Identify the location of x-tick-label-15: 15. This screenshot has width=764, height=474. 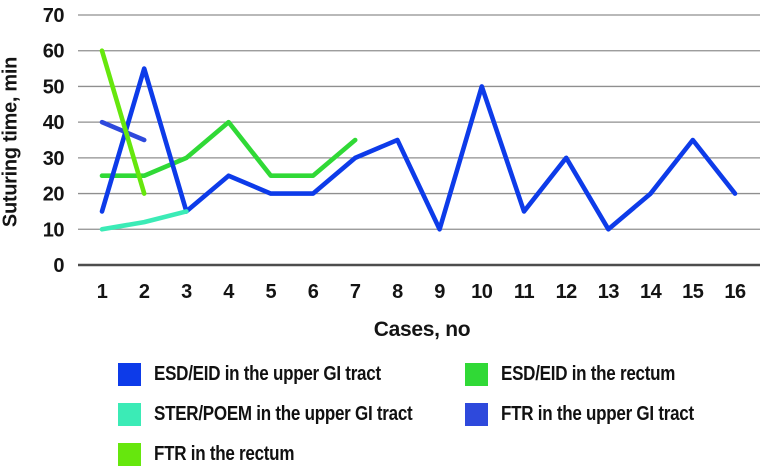
(693, 292).